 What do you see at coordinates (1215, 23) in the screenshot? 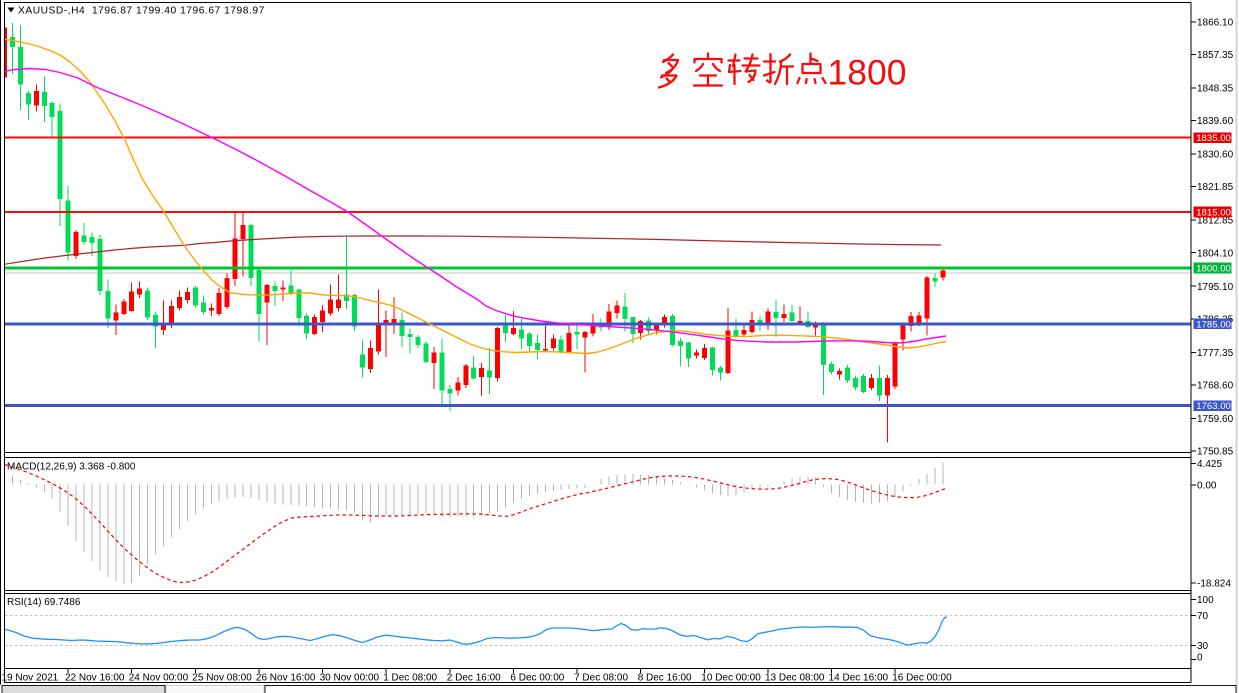
I see `svg-text: 1866.10` at bounding box center [1215, 23].